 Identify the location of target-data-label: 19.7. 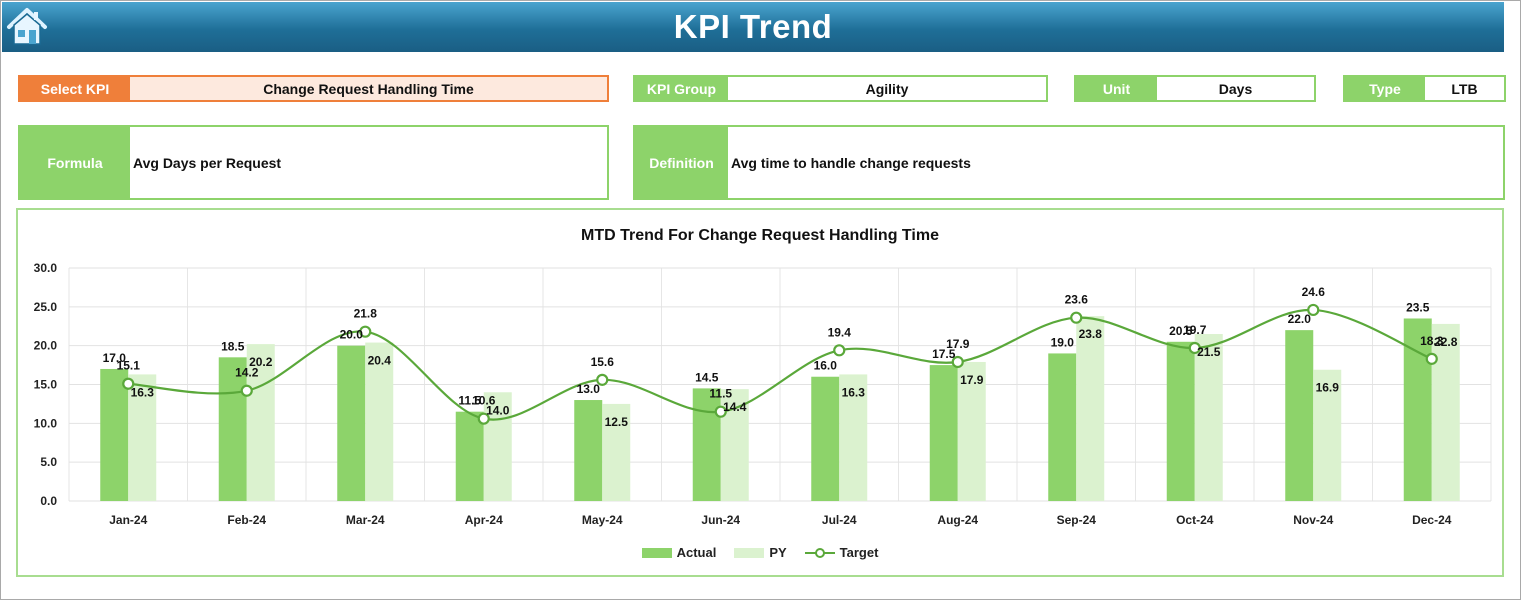
(1195, 330).